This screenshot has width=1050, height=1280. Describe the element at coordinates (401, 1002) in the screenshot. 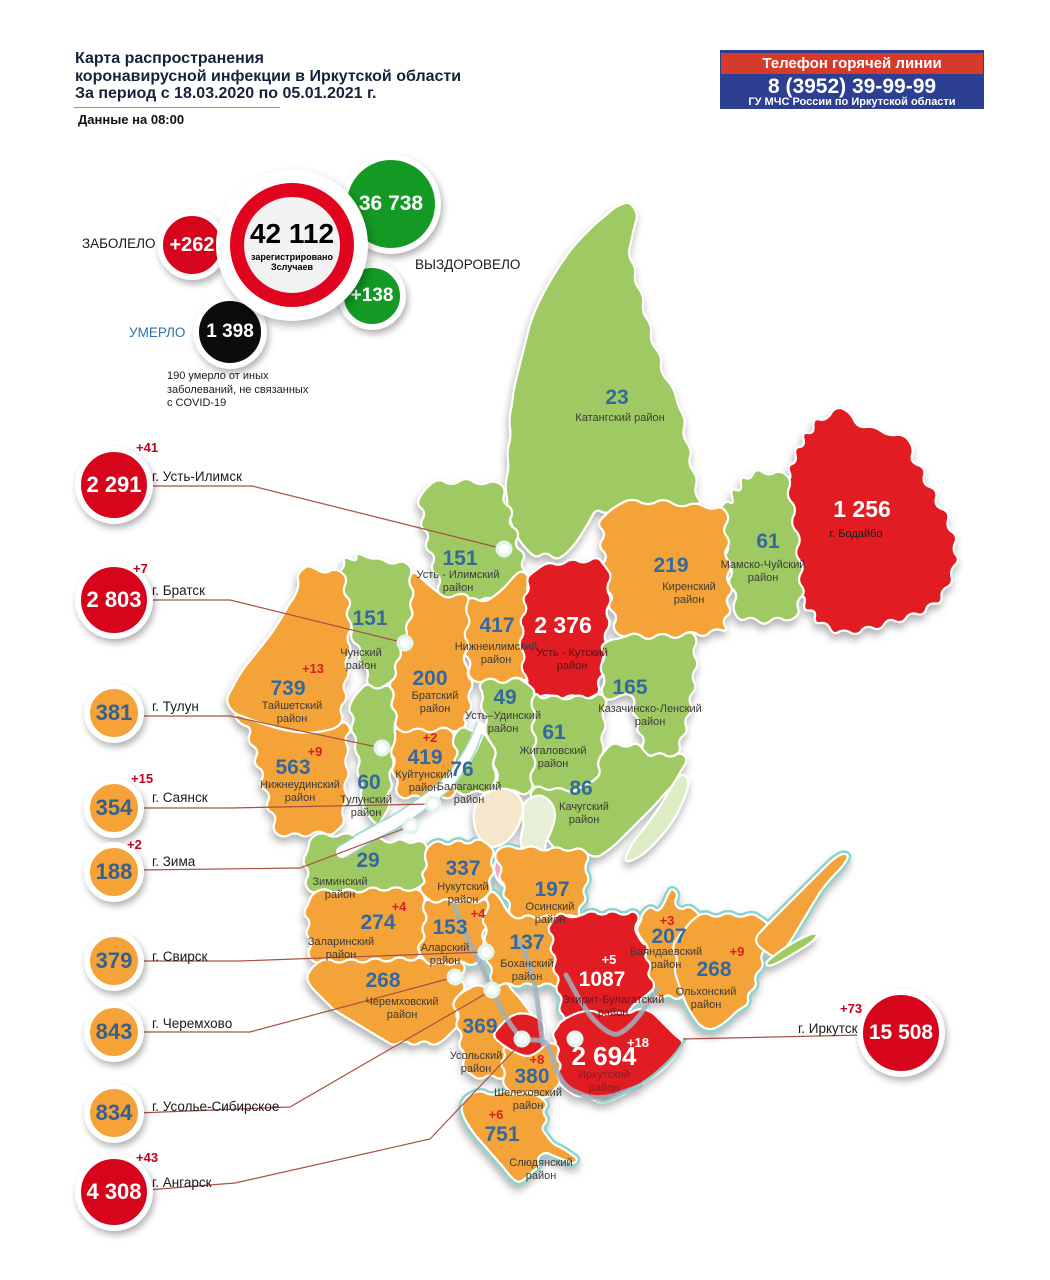

I see `svg-text: Черемховский` at that location.